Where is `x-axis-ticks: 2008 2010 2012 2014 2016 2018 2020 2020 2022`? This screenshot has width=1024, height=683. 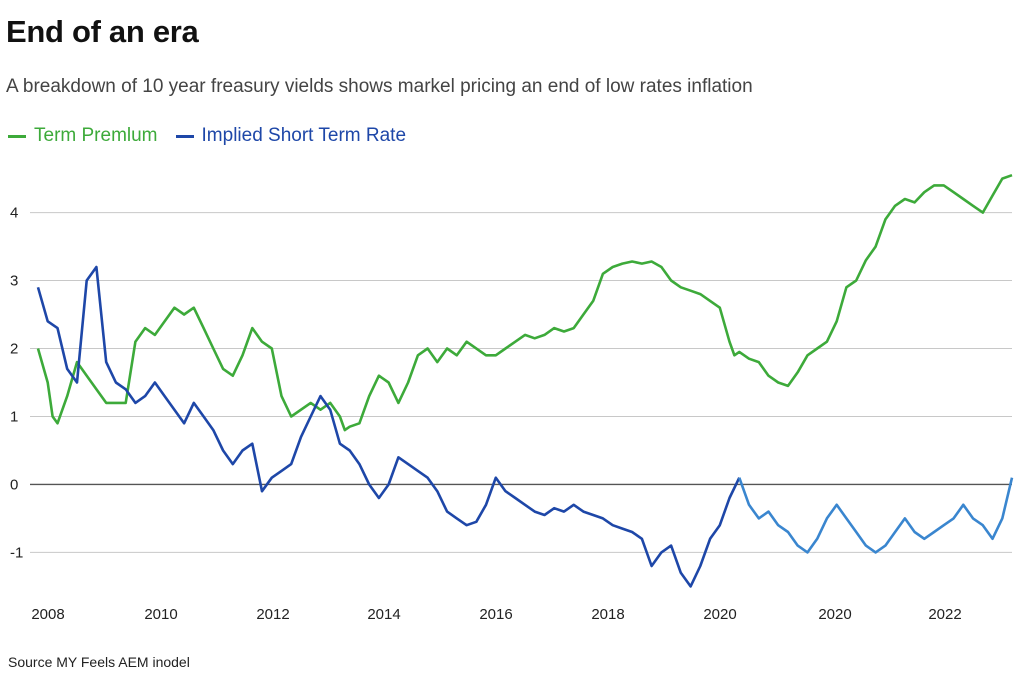
x-axis-ticks: 2008 2010 2012 2014 2016 2018 2020 2020 2022 is located at coordinates (496, 614).